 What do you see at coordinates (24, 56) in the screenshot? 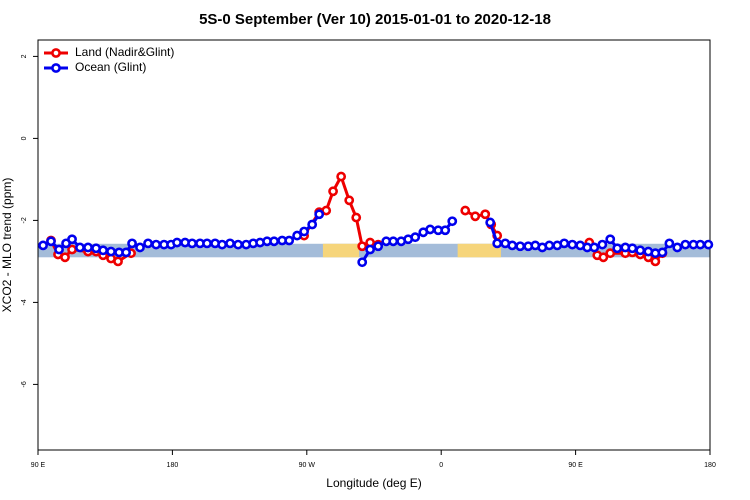
I see `y-tick-label: 2` at bounding box center [24, 56].